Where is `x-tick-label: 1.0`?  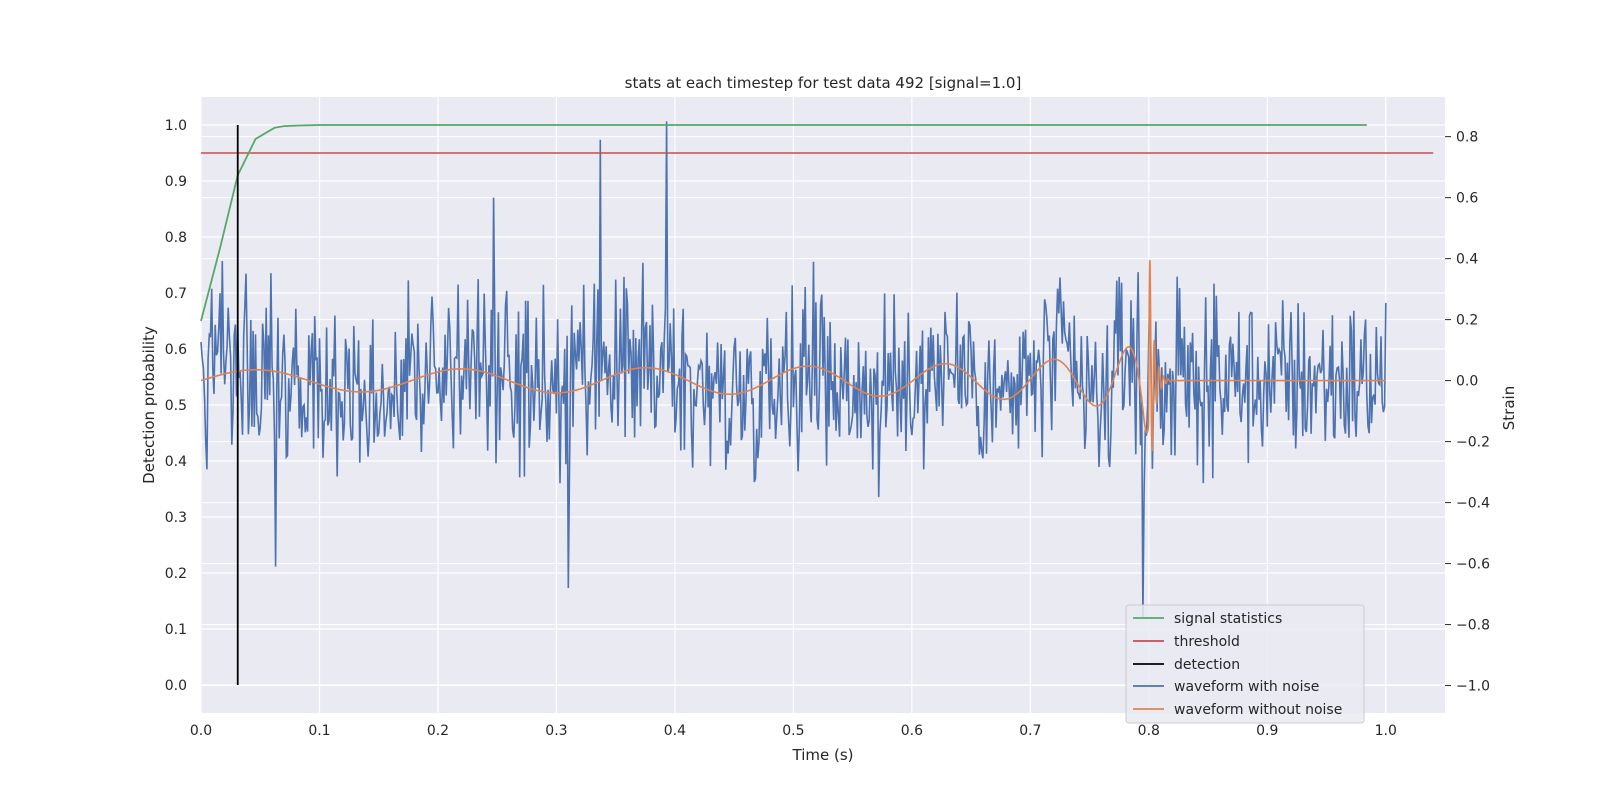 x-tick-label: 1.0 is located at coordinates (1386, 731).